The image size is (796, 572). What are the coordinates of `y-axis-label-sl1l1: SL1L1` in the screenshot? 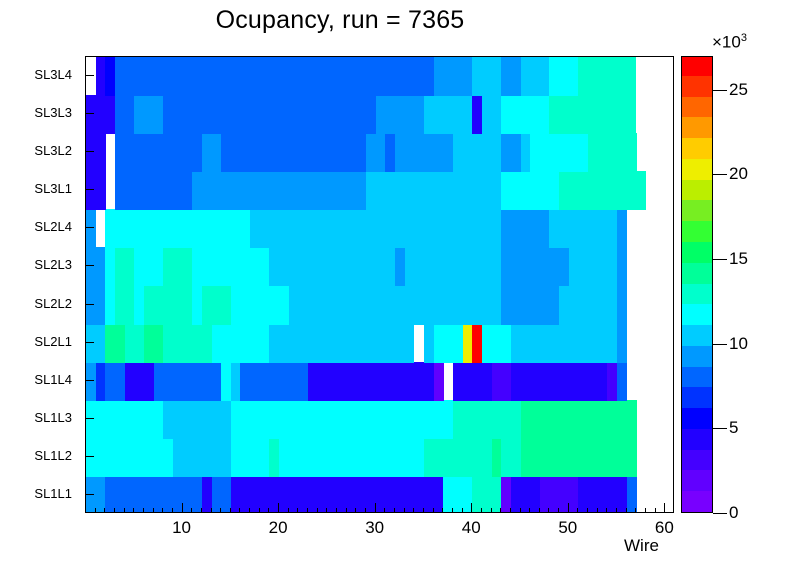 It's located at (53, 493).